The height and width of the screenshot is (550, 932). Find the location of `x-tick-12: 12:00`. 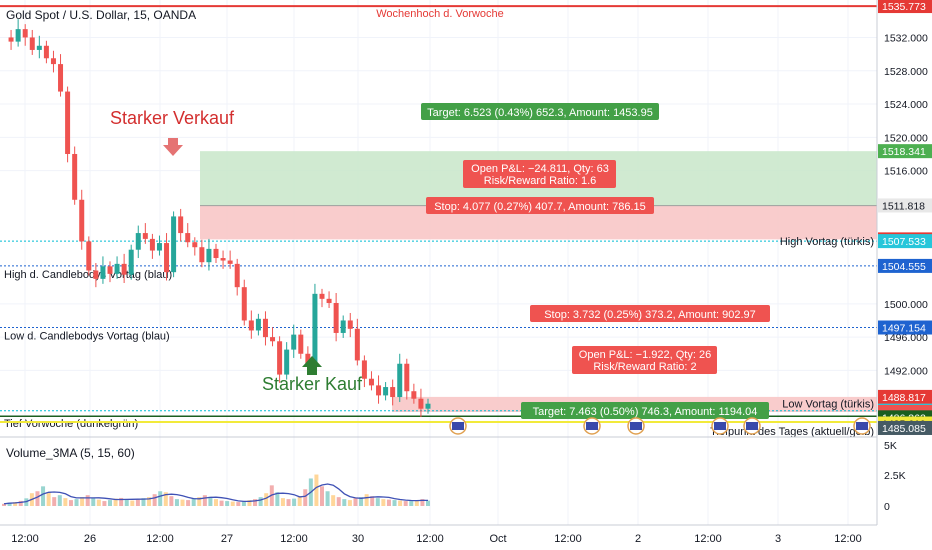

x-tick-12: 12:00 is located at coordinates (848, 539).